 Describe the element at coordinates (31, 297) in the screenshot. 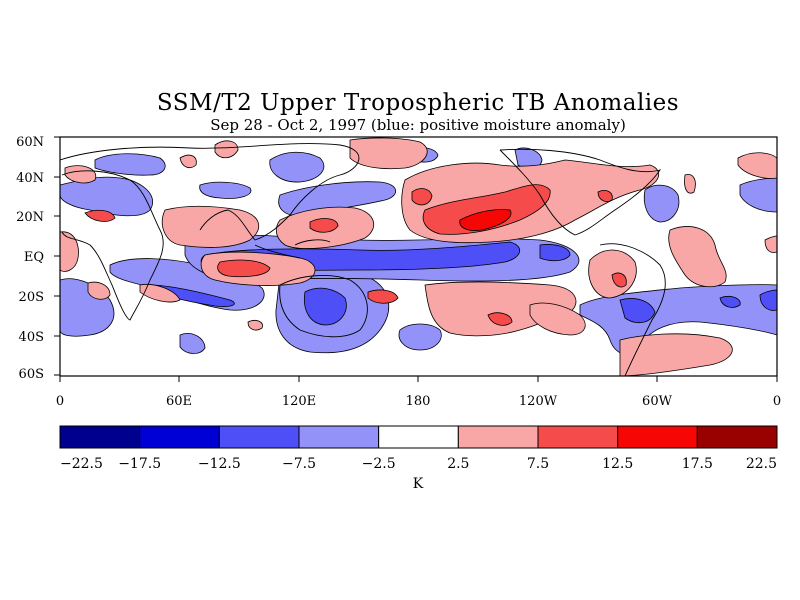

I see `lat-tick-label: 20S` at that location.